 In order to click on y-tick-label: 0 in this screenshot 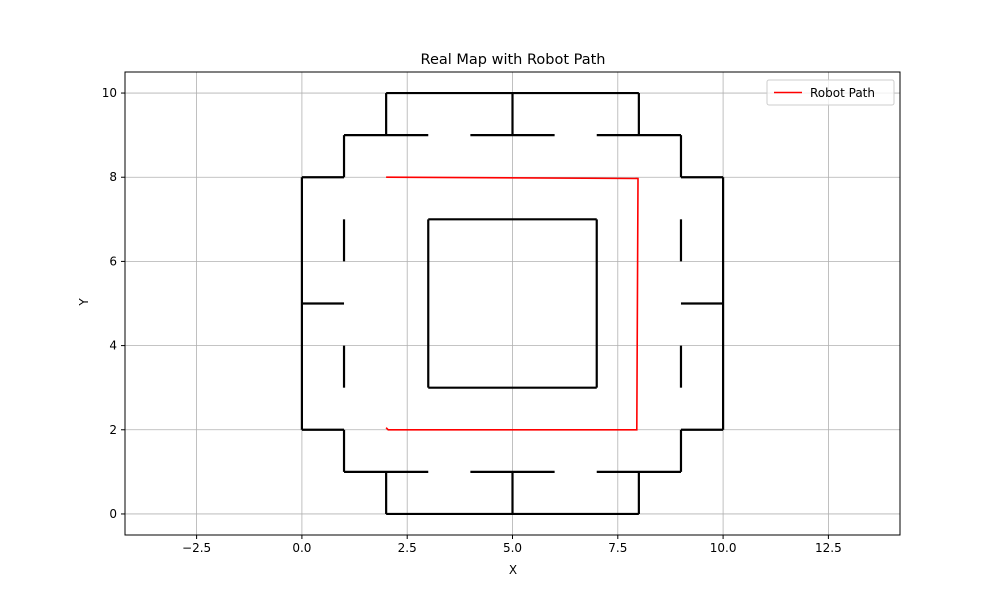, I will do `click(113, 514)`.